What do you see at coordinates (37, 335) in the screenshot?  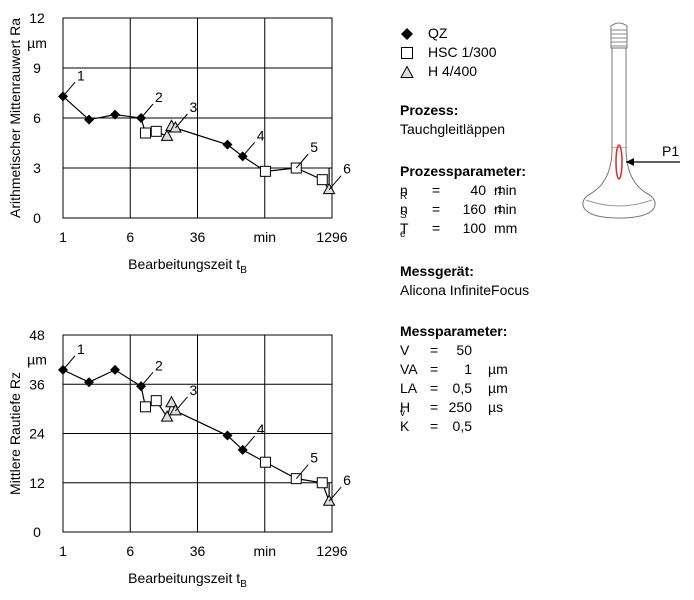 I see `y-tick-label: 48` at bounding box center [37, 335].